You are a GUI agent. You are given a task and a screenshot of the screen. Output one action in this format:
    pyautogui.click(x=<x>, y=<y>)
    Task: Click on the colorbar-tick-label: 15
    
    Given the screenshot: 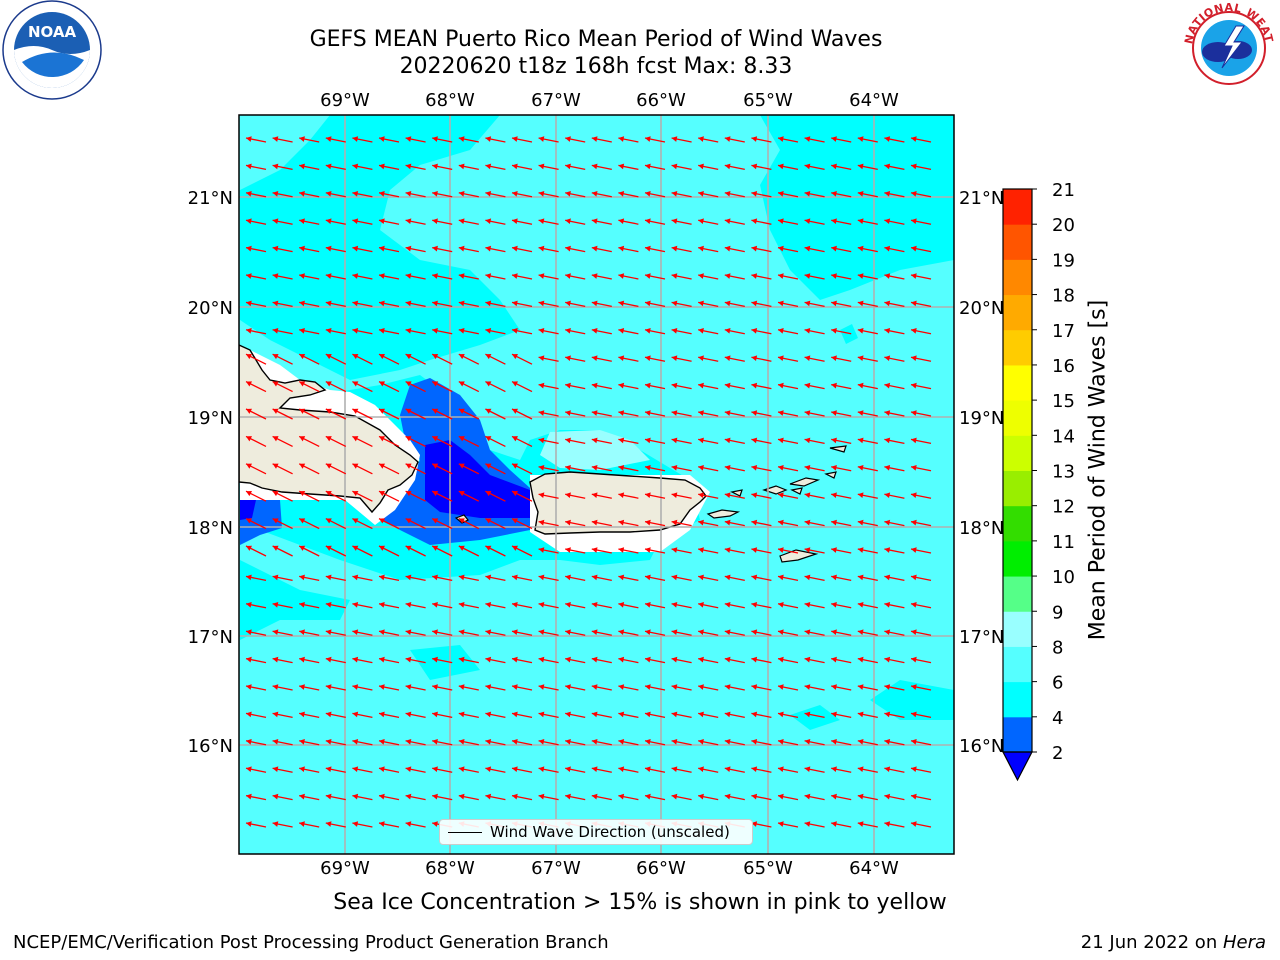 What is the action you would take?
    pyautogui.click(x=1063, y=401)
    